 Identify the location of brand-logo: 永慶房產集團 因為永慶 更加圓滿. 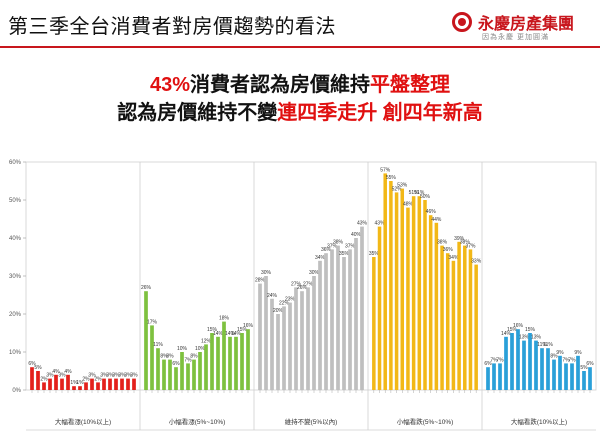
(522, 26).